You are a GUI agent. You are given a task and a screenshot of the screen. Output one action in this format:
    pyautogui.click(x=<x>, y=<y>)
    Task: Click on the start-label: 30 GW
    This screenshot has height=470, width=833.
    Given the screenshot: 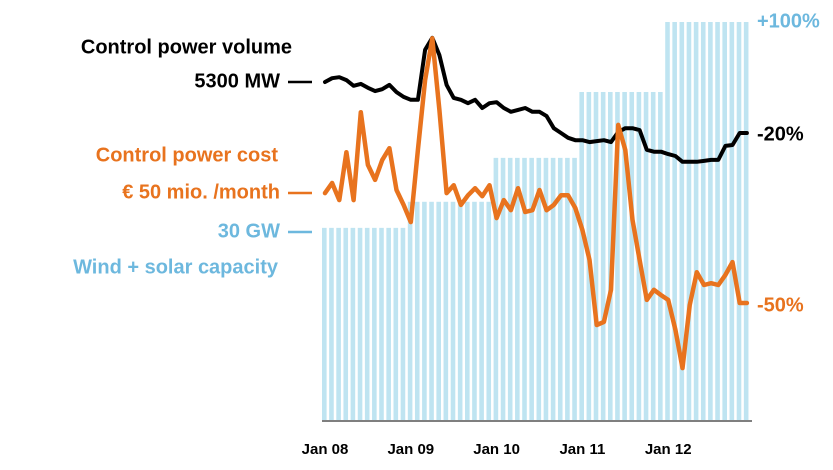 What is the action you would take?
    pyautogui.click(x=249, y=231)
    